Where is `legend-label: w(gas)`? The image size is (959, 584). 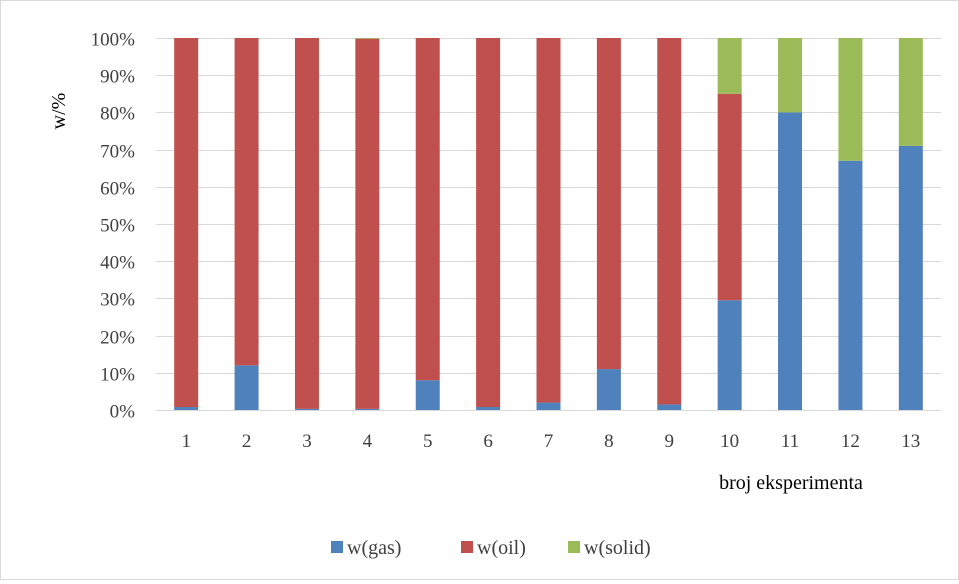 legend-label: w(gas) is located at coordinates (374, 548).